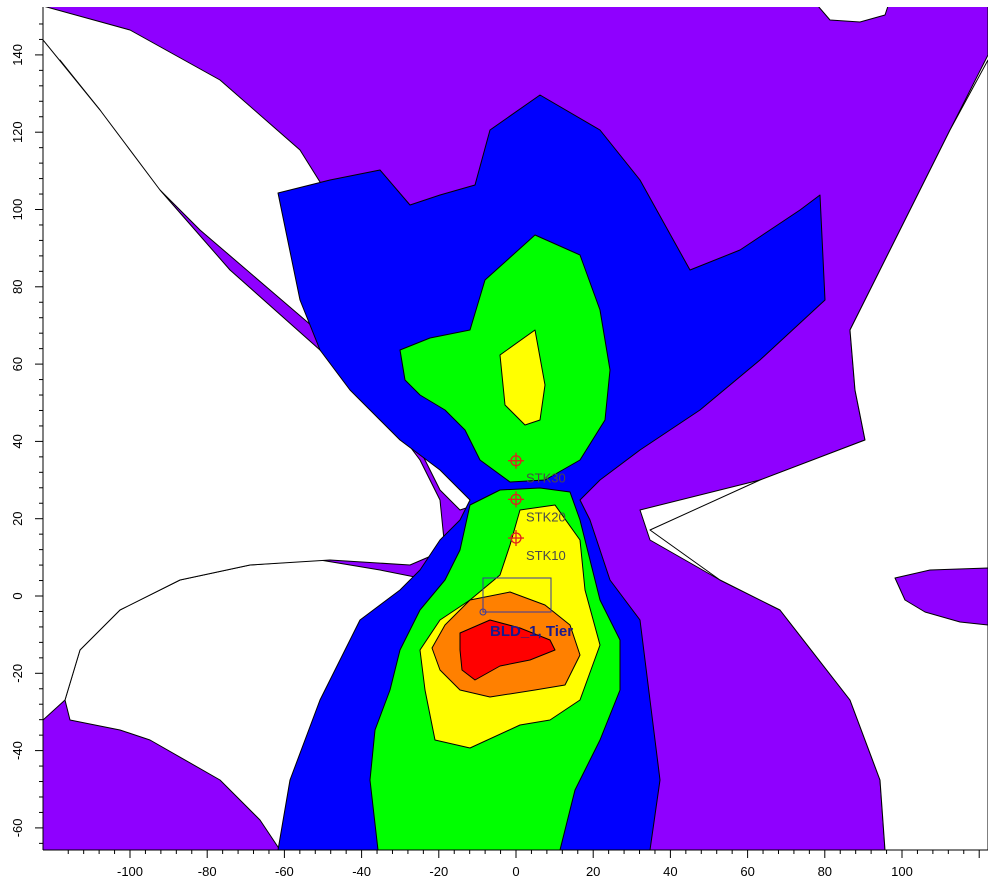 Image resolution: width=989 pixels, height=892 pixels. I want to click on x-axis-ticks: -100 -80 -60 -40 -20 0 20 40 60 80 100, so click(523, 864).